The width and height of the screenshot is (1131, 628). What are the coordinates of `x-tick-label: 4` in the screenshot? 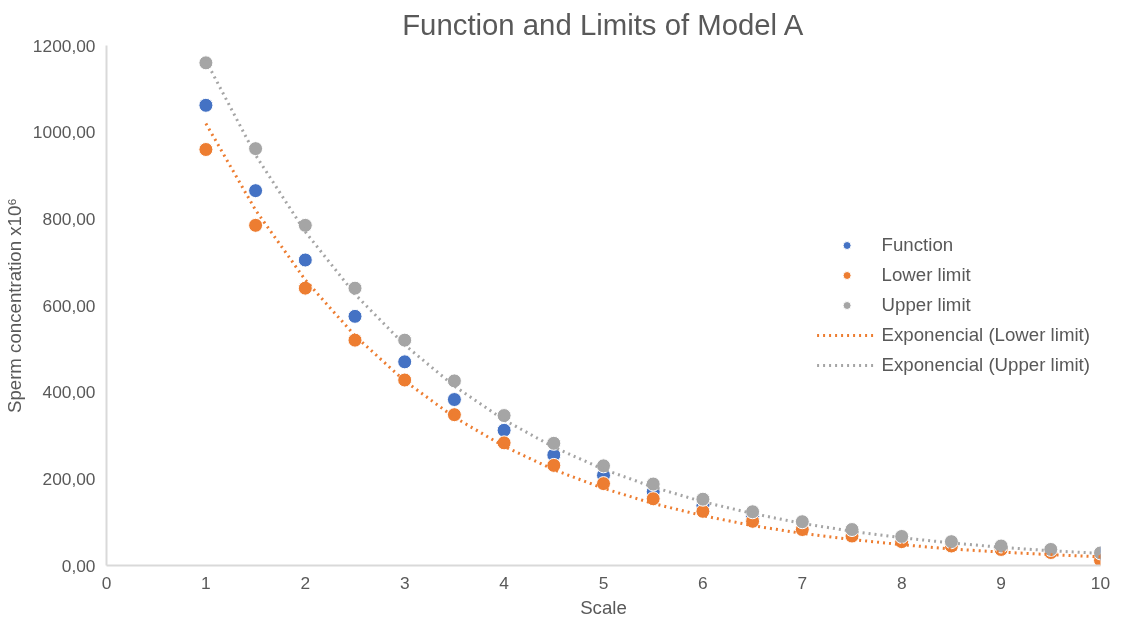 It's located at (504, 582).